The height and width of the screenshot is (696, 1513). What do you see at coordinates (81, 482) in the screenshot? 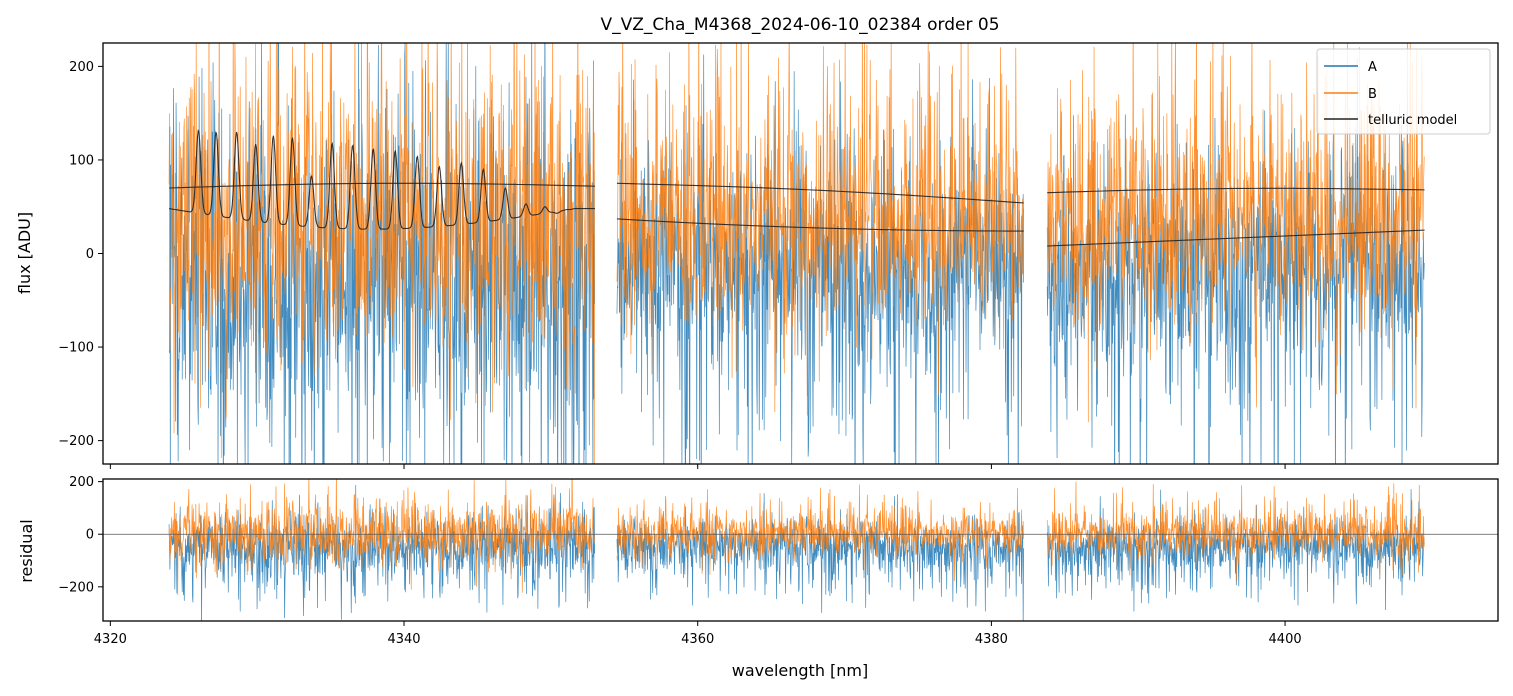
I see `residual-ytick-label: 200` at bounding box center [81, 482].